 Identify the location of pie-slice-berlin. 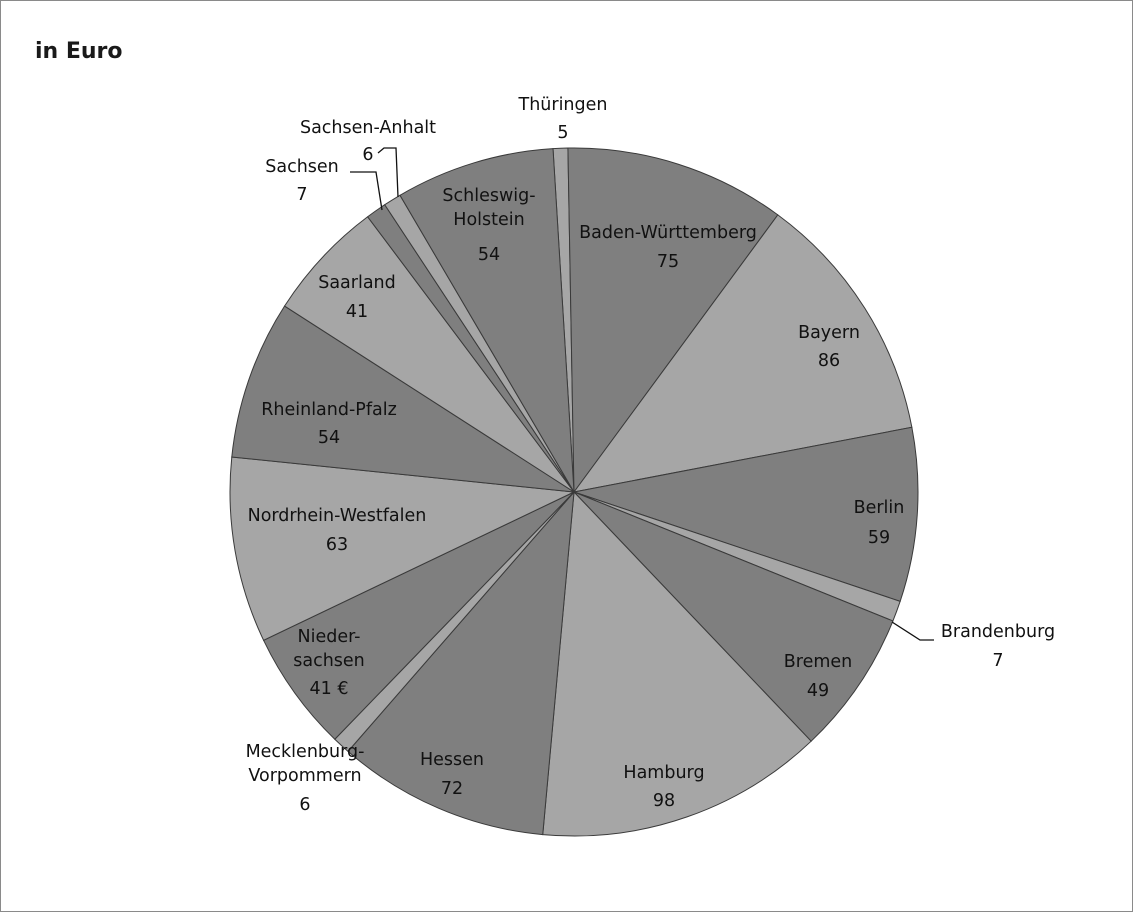
(745, 514).